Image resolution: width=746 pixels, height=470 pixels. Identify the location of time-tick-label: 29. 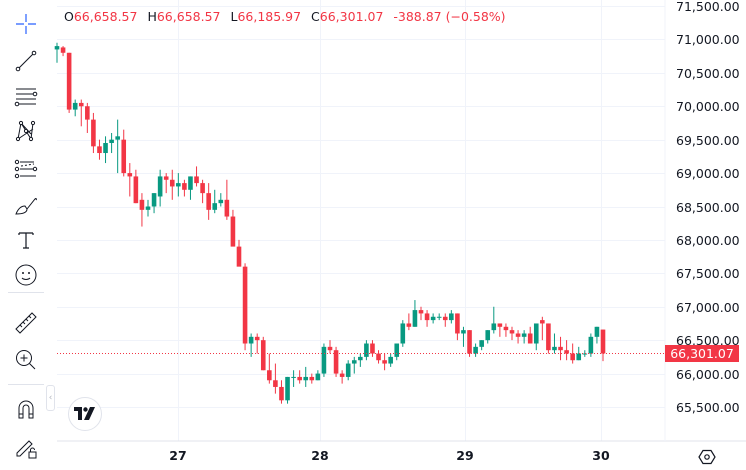
(465, 455).